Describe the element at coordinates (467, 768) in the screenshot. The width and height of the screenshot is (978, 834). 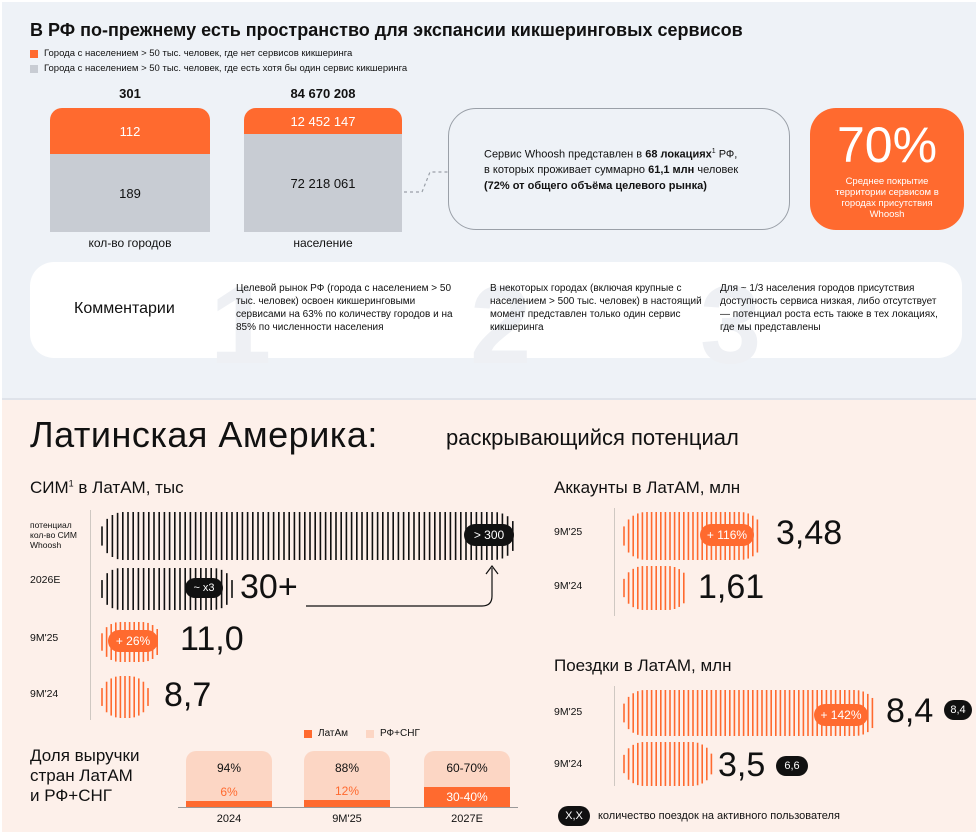
I see `share-rf-value: 60-70%` at that location.